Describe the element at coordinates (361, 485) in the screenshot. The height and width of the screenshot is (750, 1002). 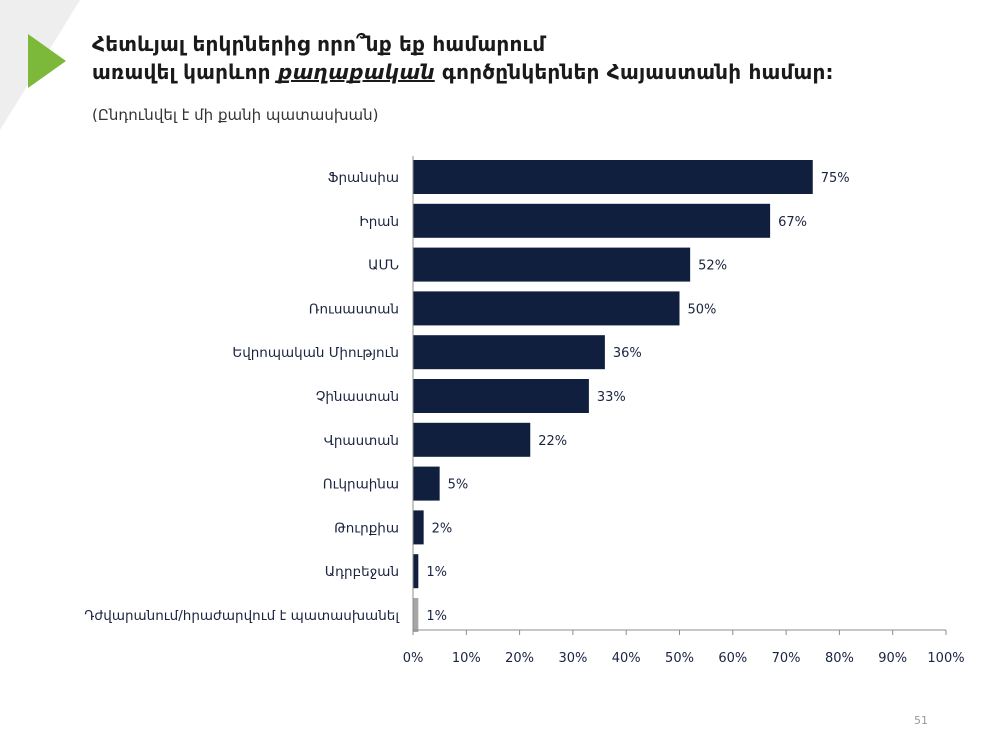
I see `category-label: Ուկրաինա` at that location.